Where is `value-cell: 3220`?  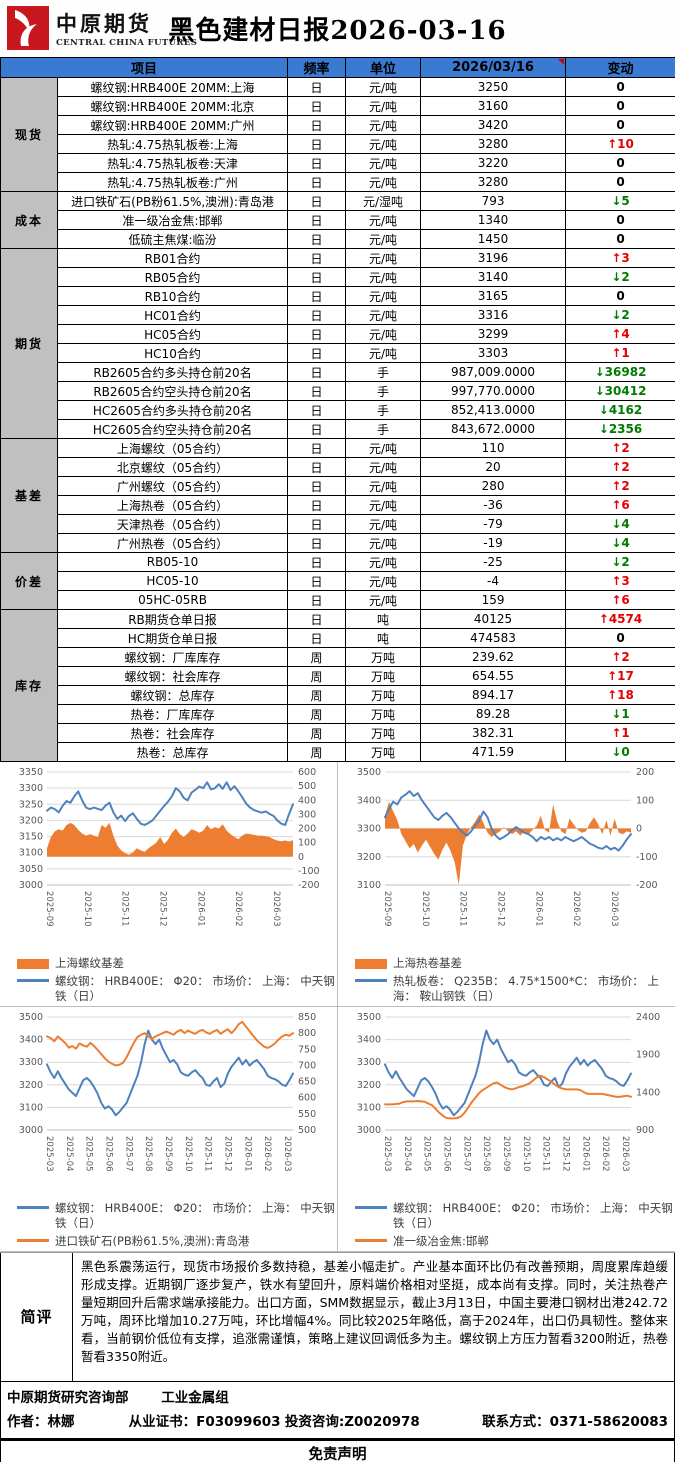 value-cell: 3220 is located at coordinates (493, 163).